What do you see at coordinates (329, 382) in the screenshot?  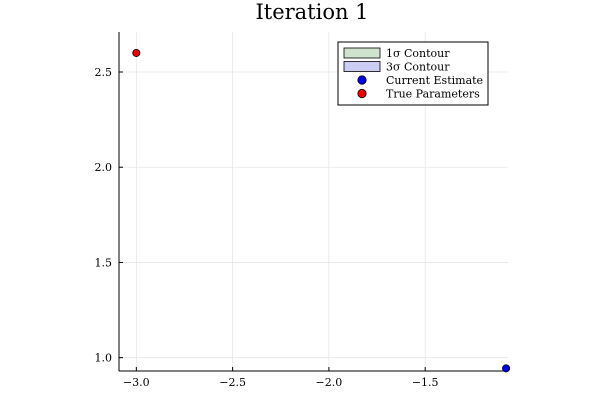 I see `x-tick-label: −2.0` at bounding box center [329, 382].